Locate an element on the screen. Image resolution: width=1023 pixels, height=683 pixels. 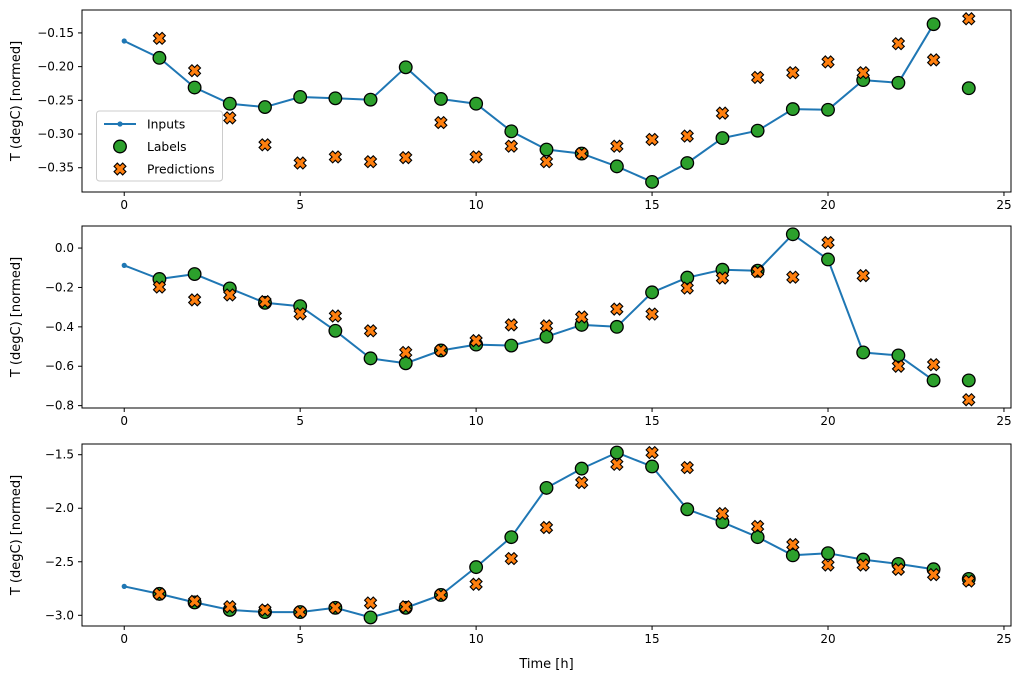
x-tick-label: 15 is located at coordinates (651, 421).